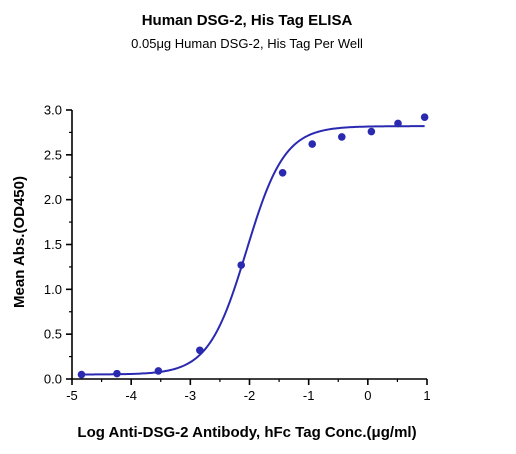 The width and height of the screenshot is (516, 454). Describe the element at coordinates (72, 395) in the screenshot. I see `x-tick-label: -5` at that location.